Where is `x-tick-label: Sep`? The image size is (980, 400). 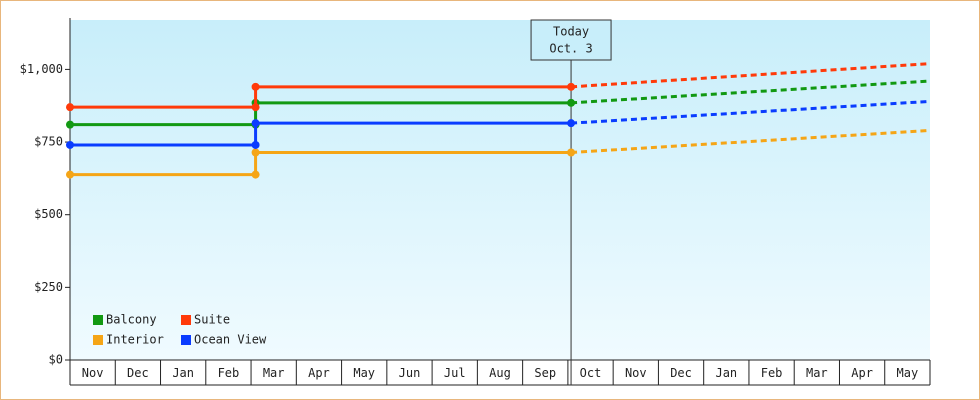 x-tick-label: Sep is located at coordinates (545, 373).